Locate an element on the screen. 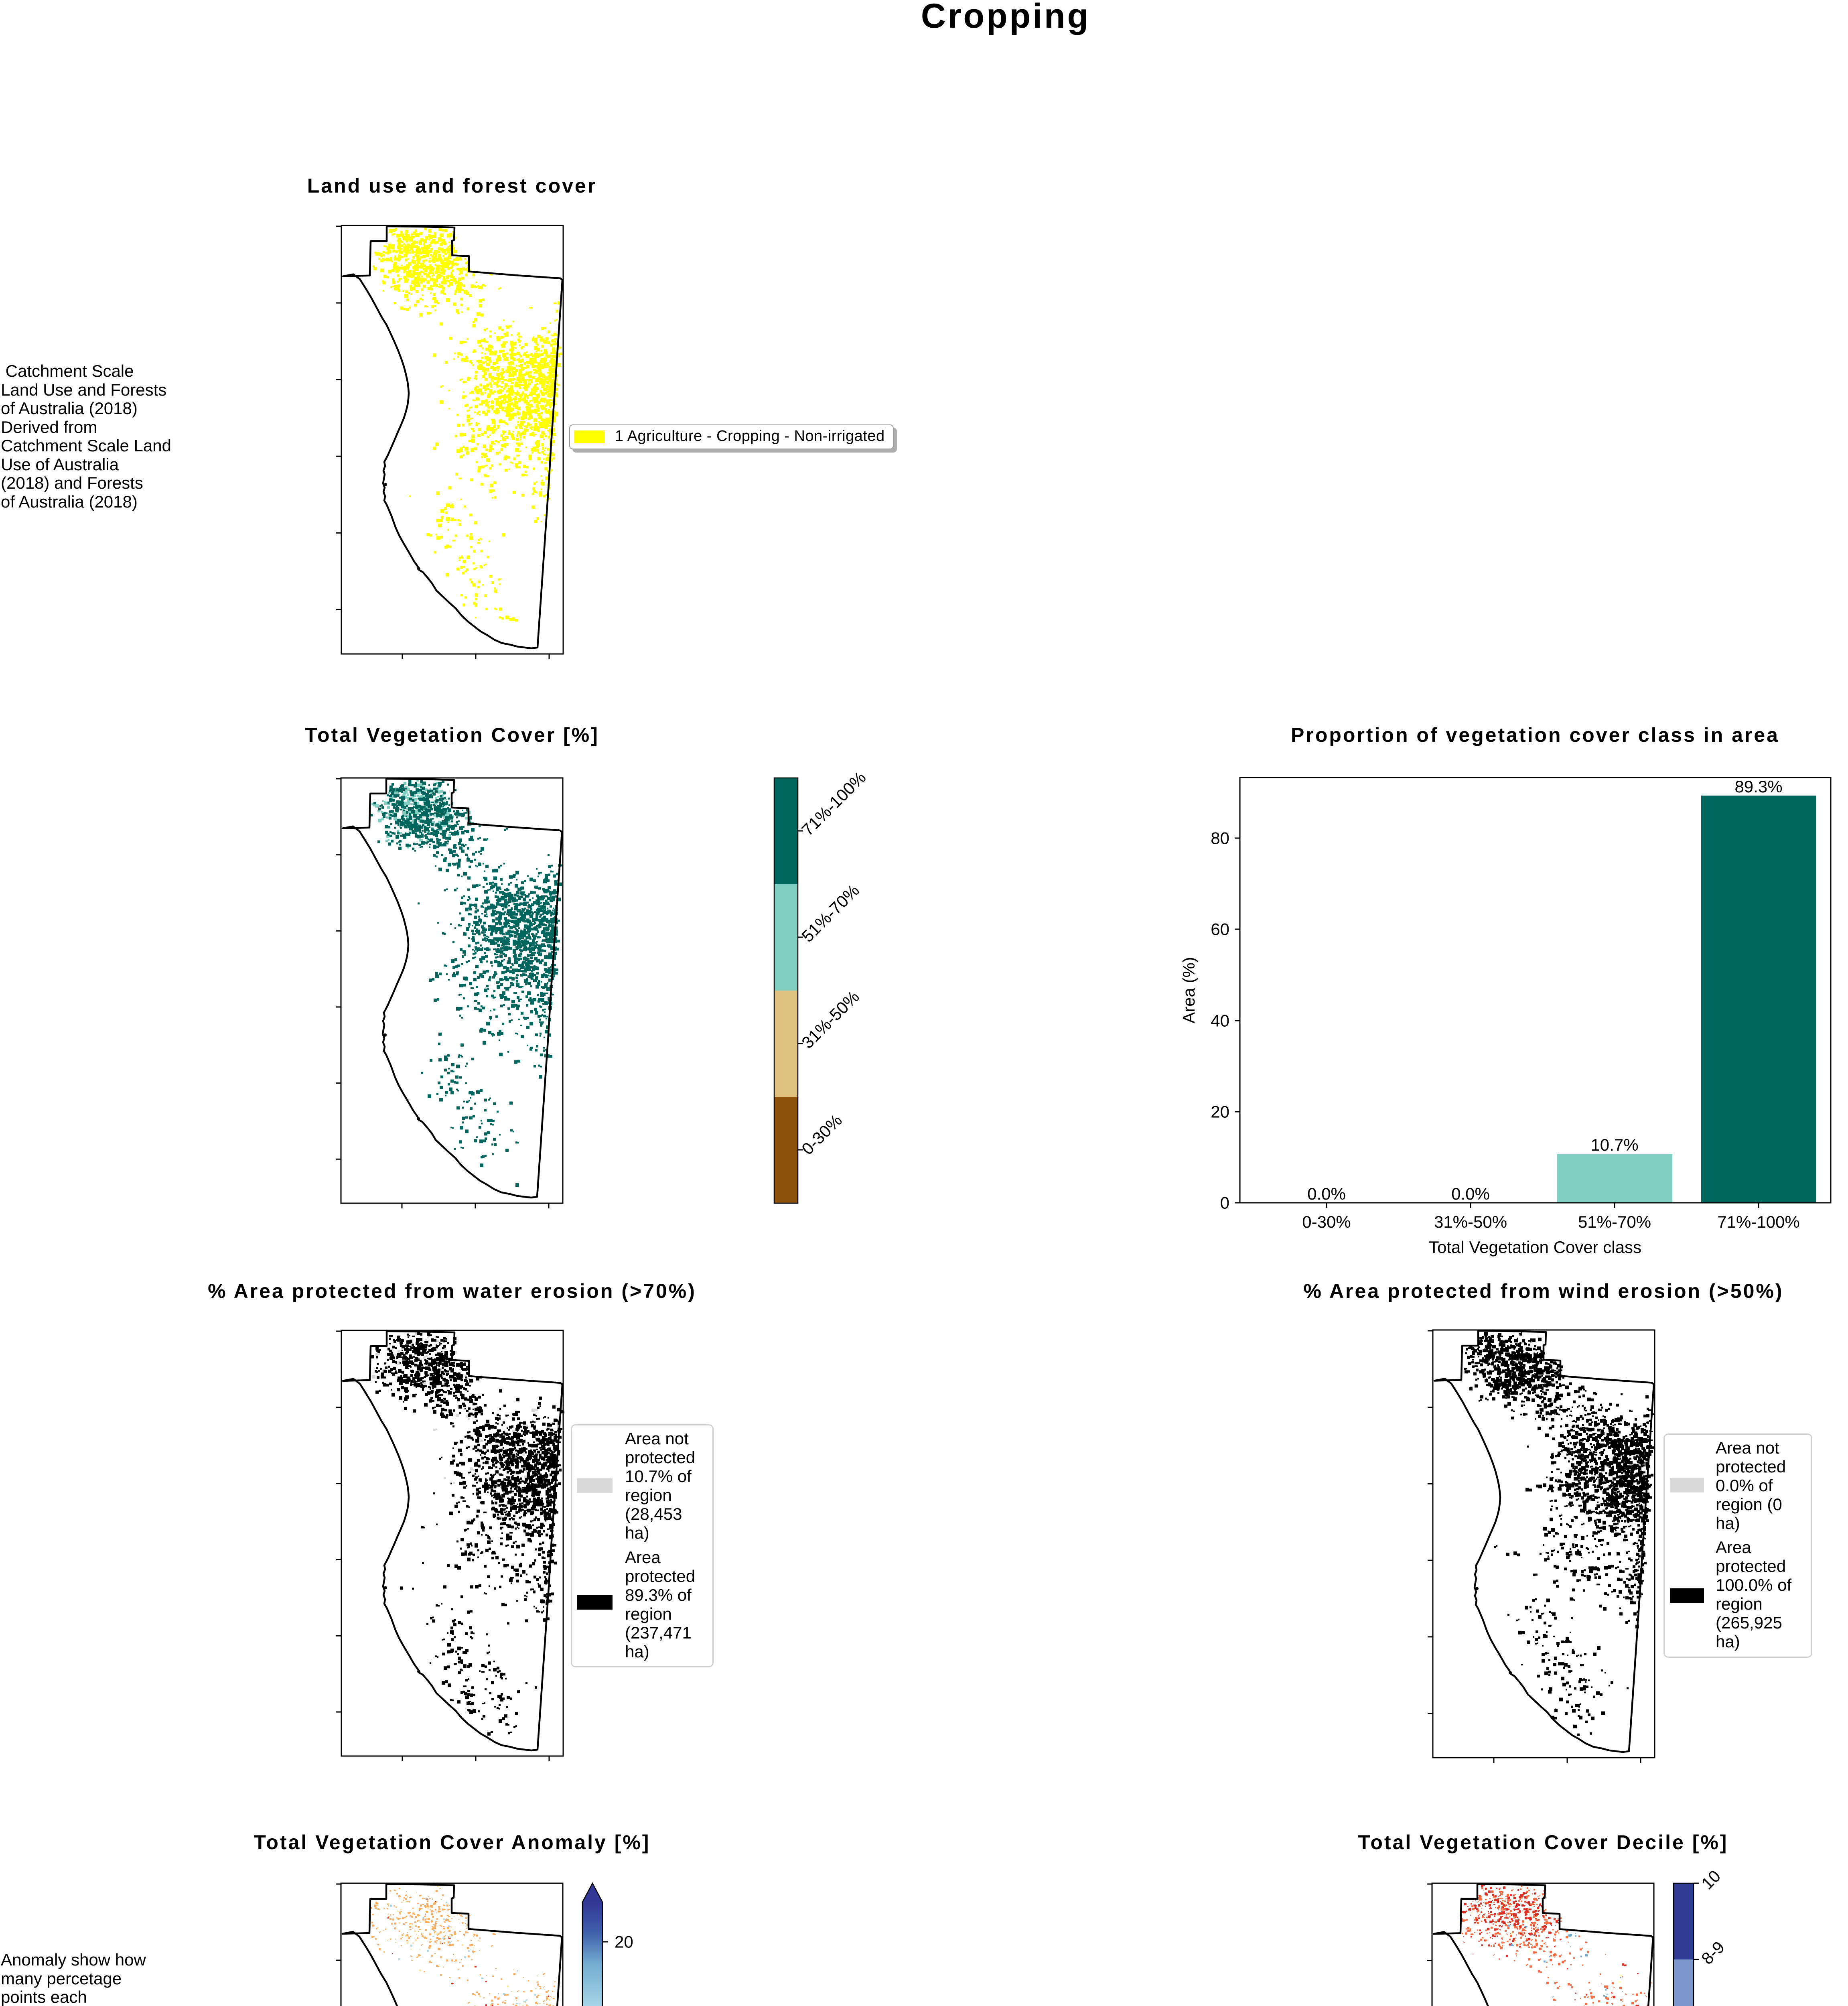  svg-text: 89.3% is located at coordinates (1758, 786).